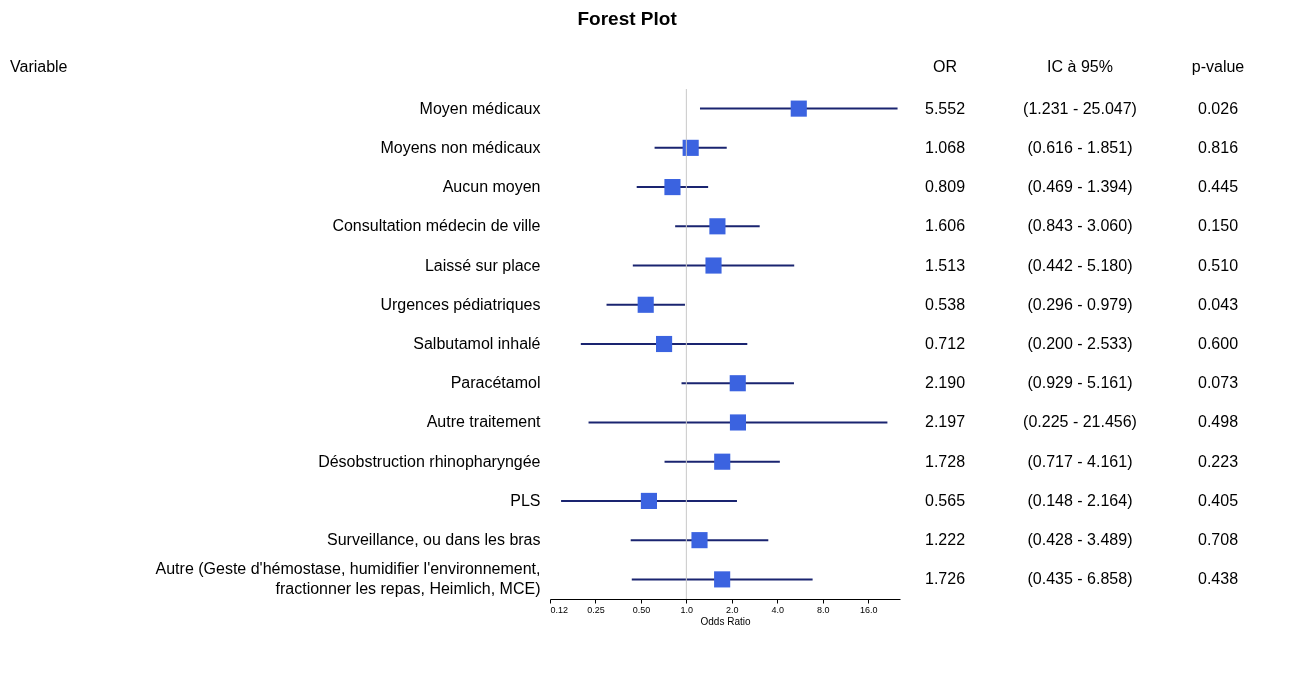  I want to click on text: 0.150, so click(1218, 226).